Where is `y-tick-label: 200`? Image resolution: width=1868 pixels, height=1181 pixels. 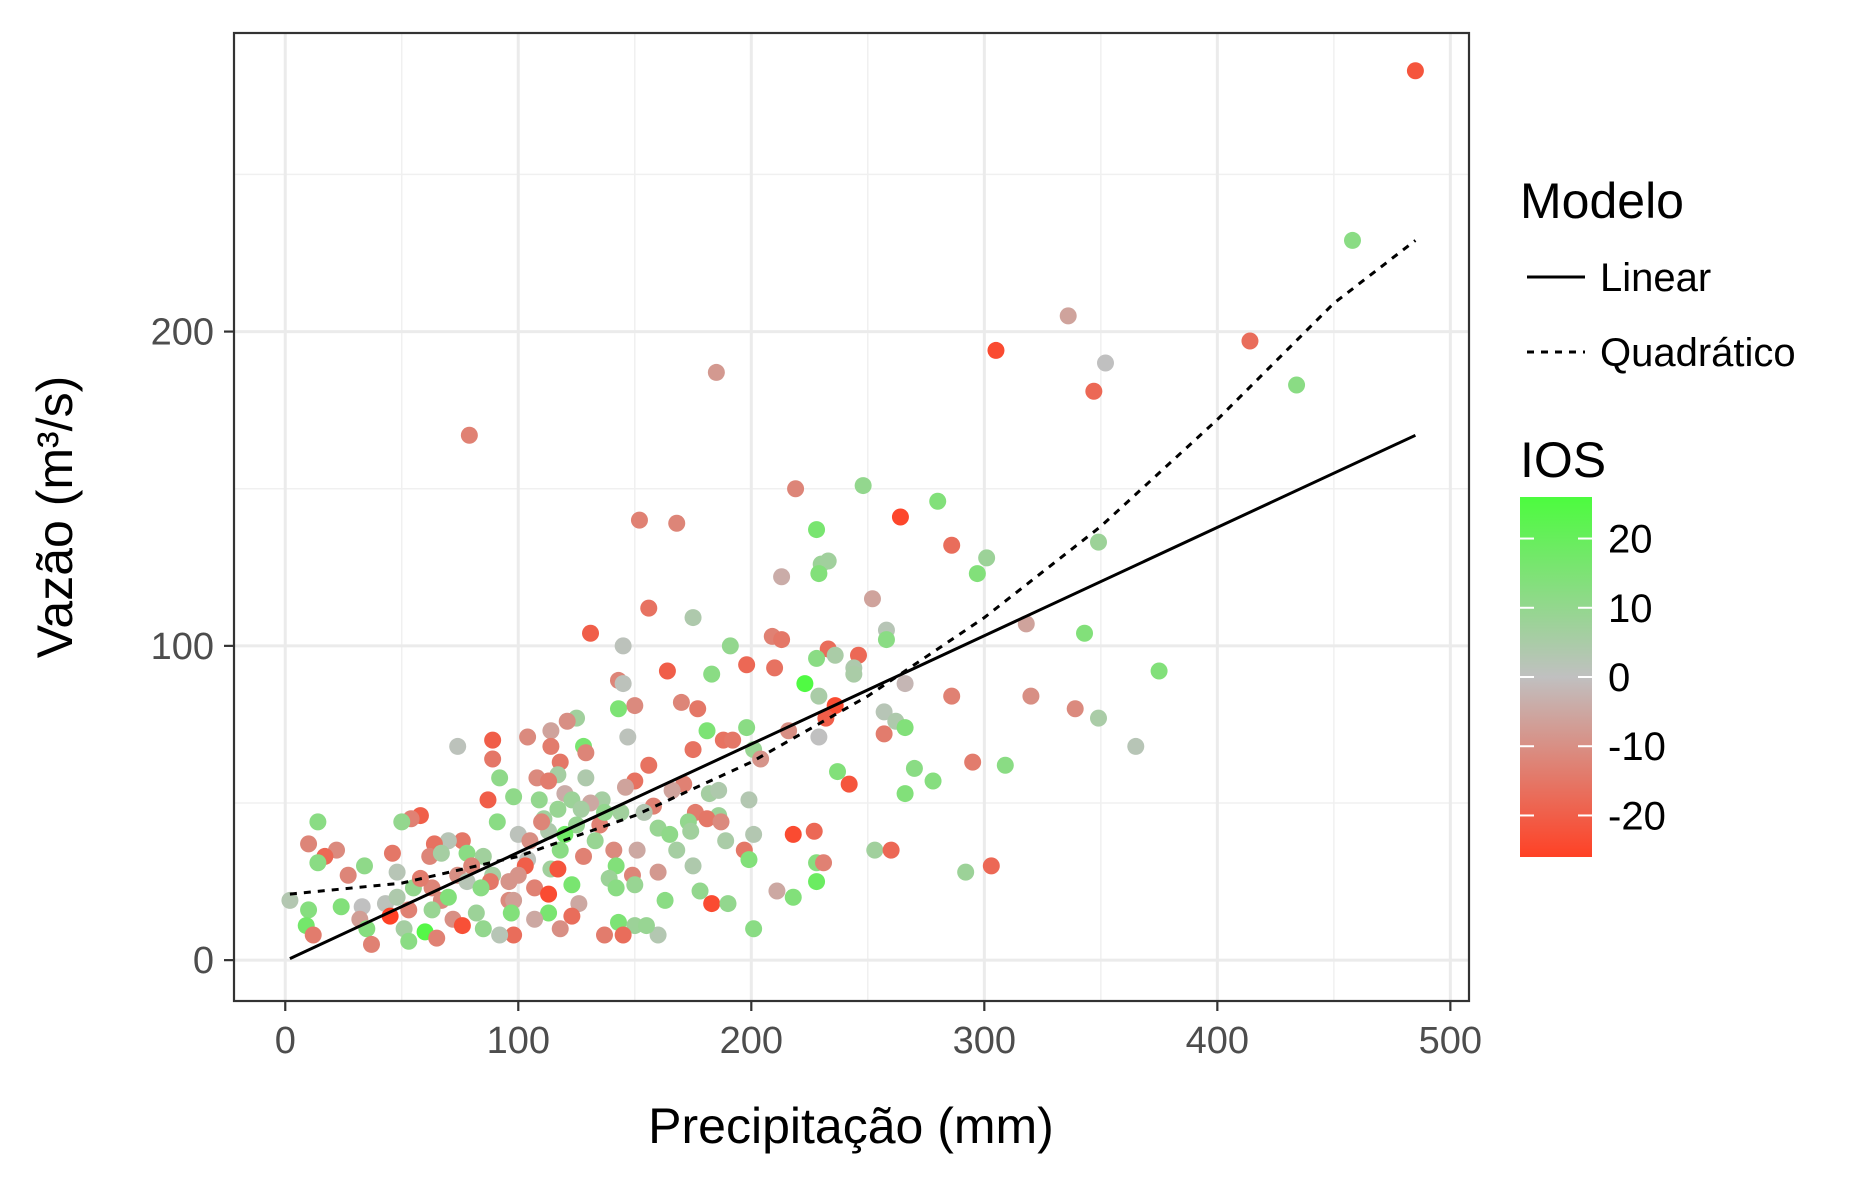
y-tick-label: 200 is located at coordinates (182, 333).